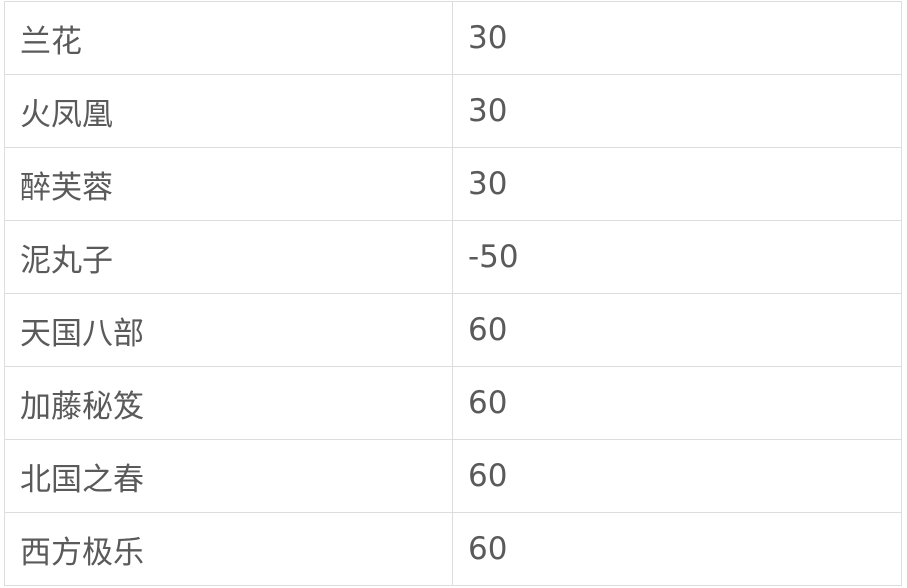 The height and width of the screenshot is (588, 907). I want to click on table-row: 天国八部 60, so click(453, 330).